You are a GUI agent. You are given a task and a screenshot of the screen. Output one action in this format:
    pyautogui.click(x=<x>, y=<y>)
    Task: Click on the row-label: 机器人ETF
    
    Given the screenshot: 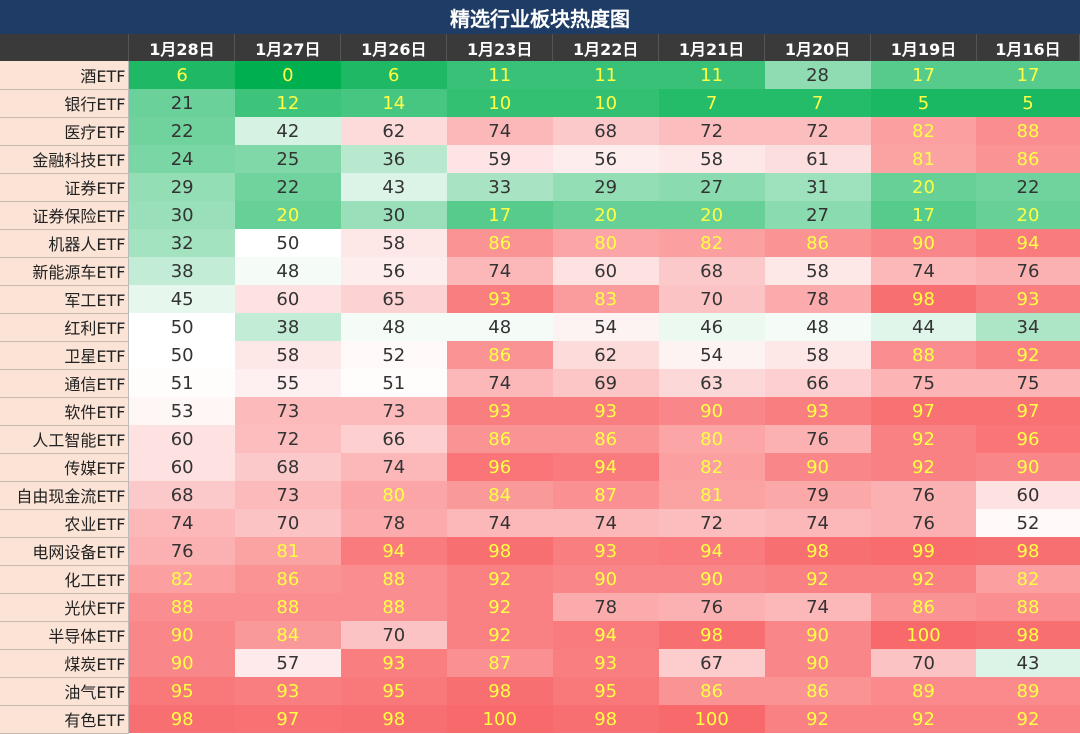 What is the action you would take?
    pyautogui.click(x=65, y=243)
    